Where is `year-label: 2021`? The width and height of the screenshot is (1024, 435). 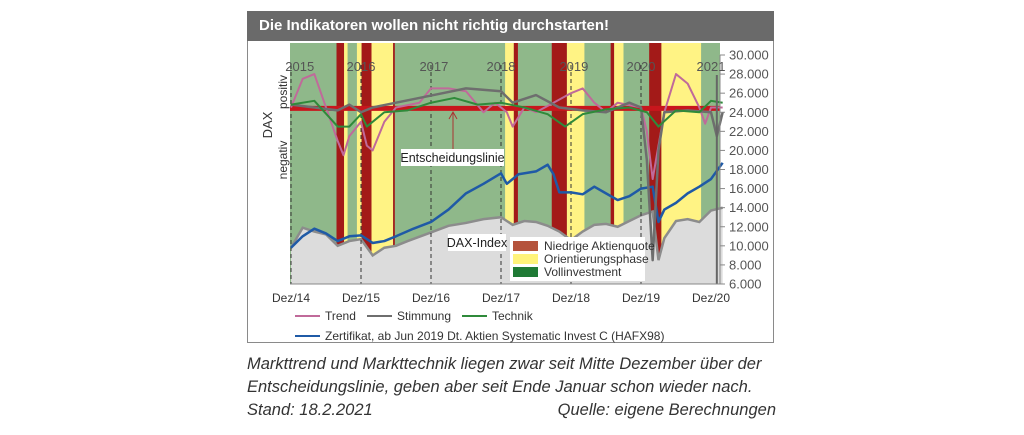
year-label: 2021 is located at coordinates (711, 66).